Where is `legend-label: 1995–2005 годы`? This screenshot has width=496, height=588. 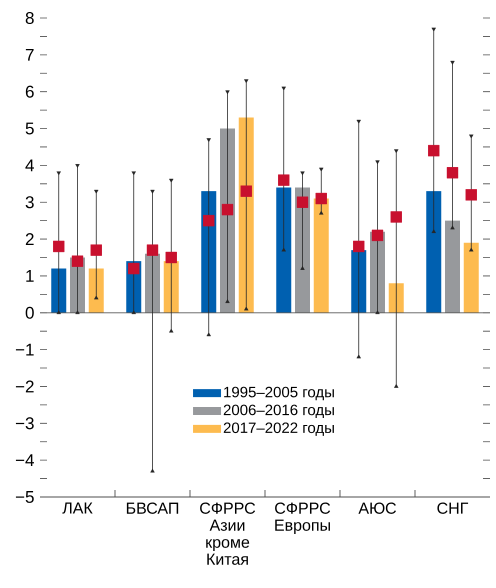
legend-label: 1995–2005 годы is located at coordinates (279, 393).